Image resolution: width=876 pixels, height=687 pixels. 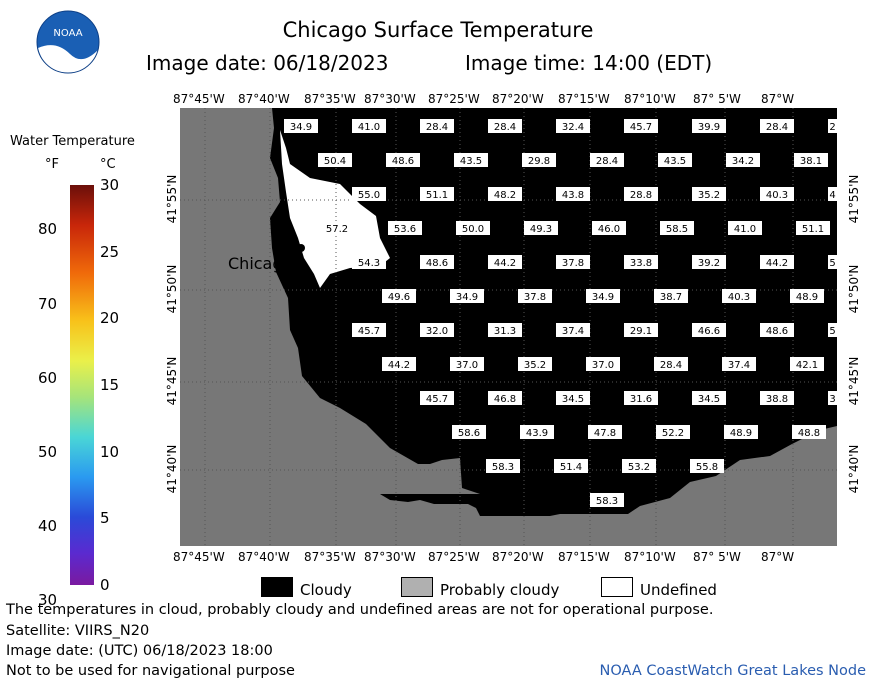 I want to click on temperature-value: 34.9, so click(x=301, y=127).